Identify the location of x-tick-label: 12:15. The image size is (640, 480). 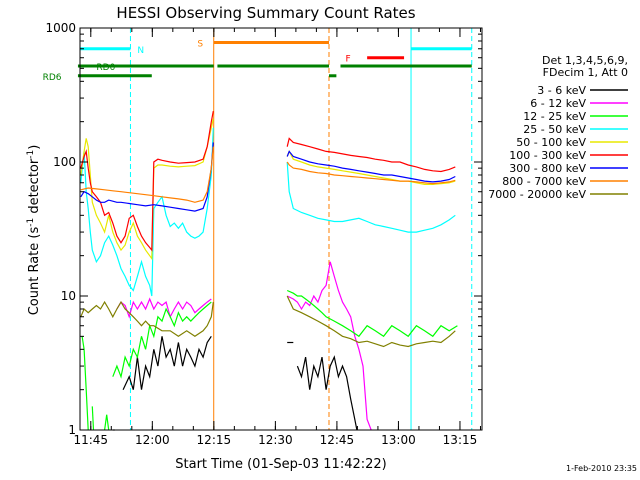
(214, 440).